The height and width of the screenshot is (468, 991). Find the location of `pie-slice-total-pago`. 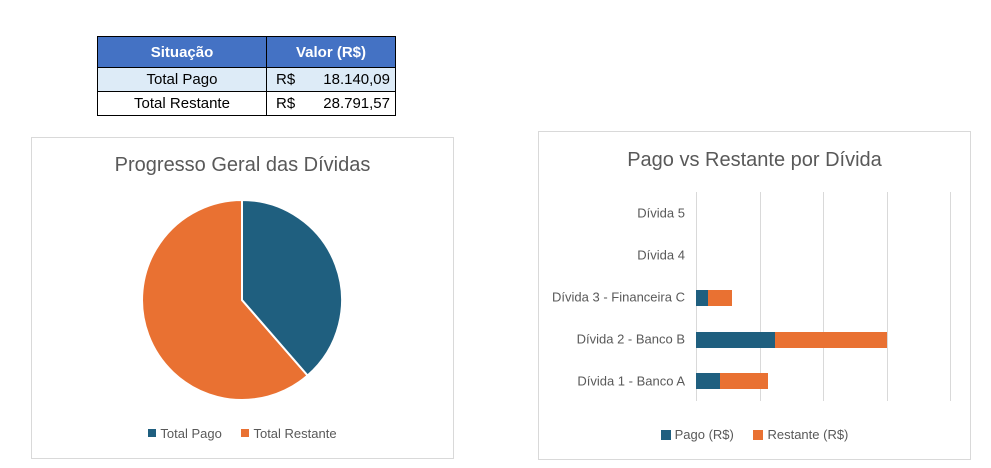

pie-slice-total-pago is located at coordinates (292, 287).